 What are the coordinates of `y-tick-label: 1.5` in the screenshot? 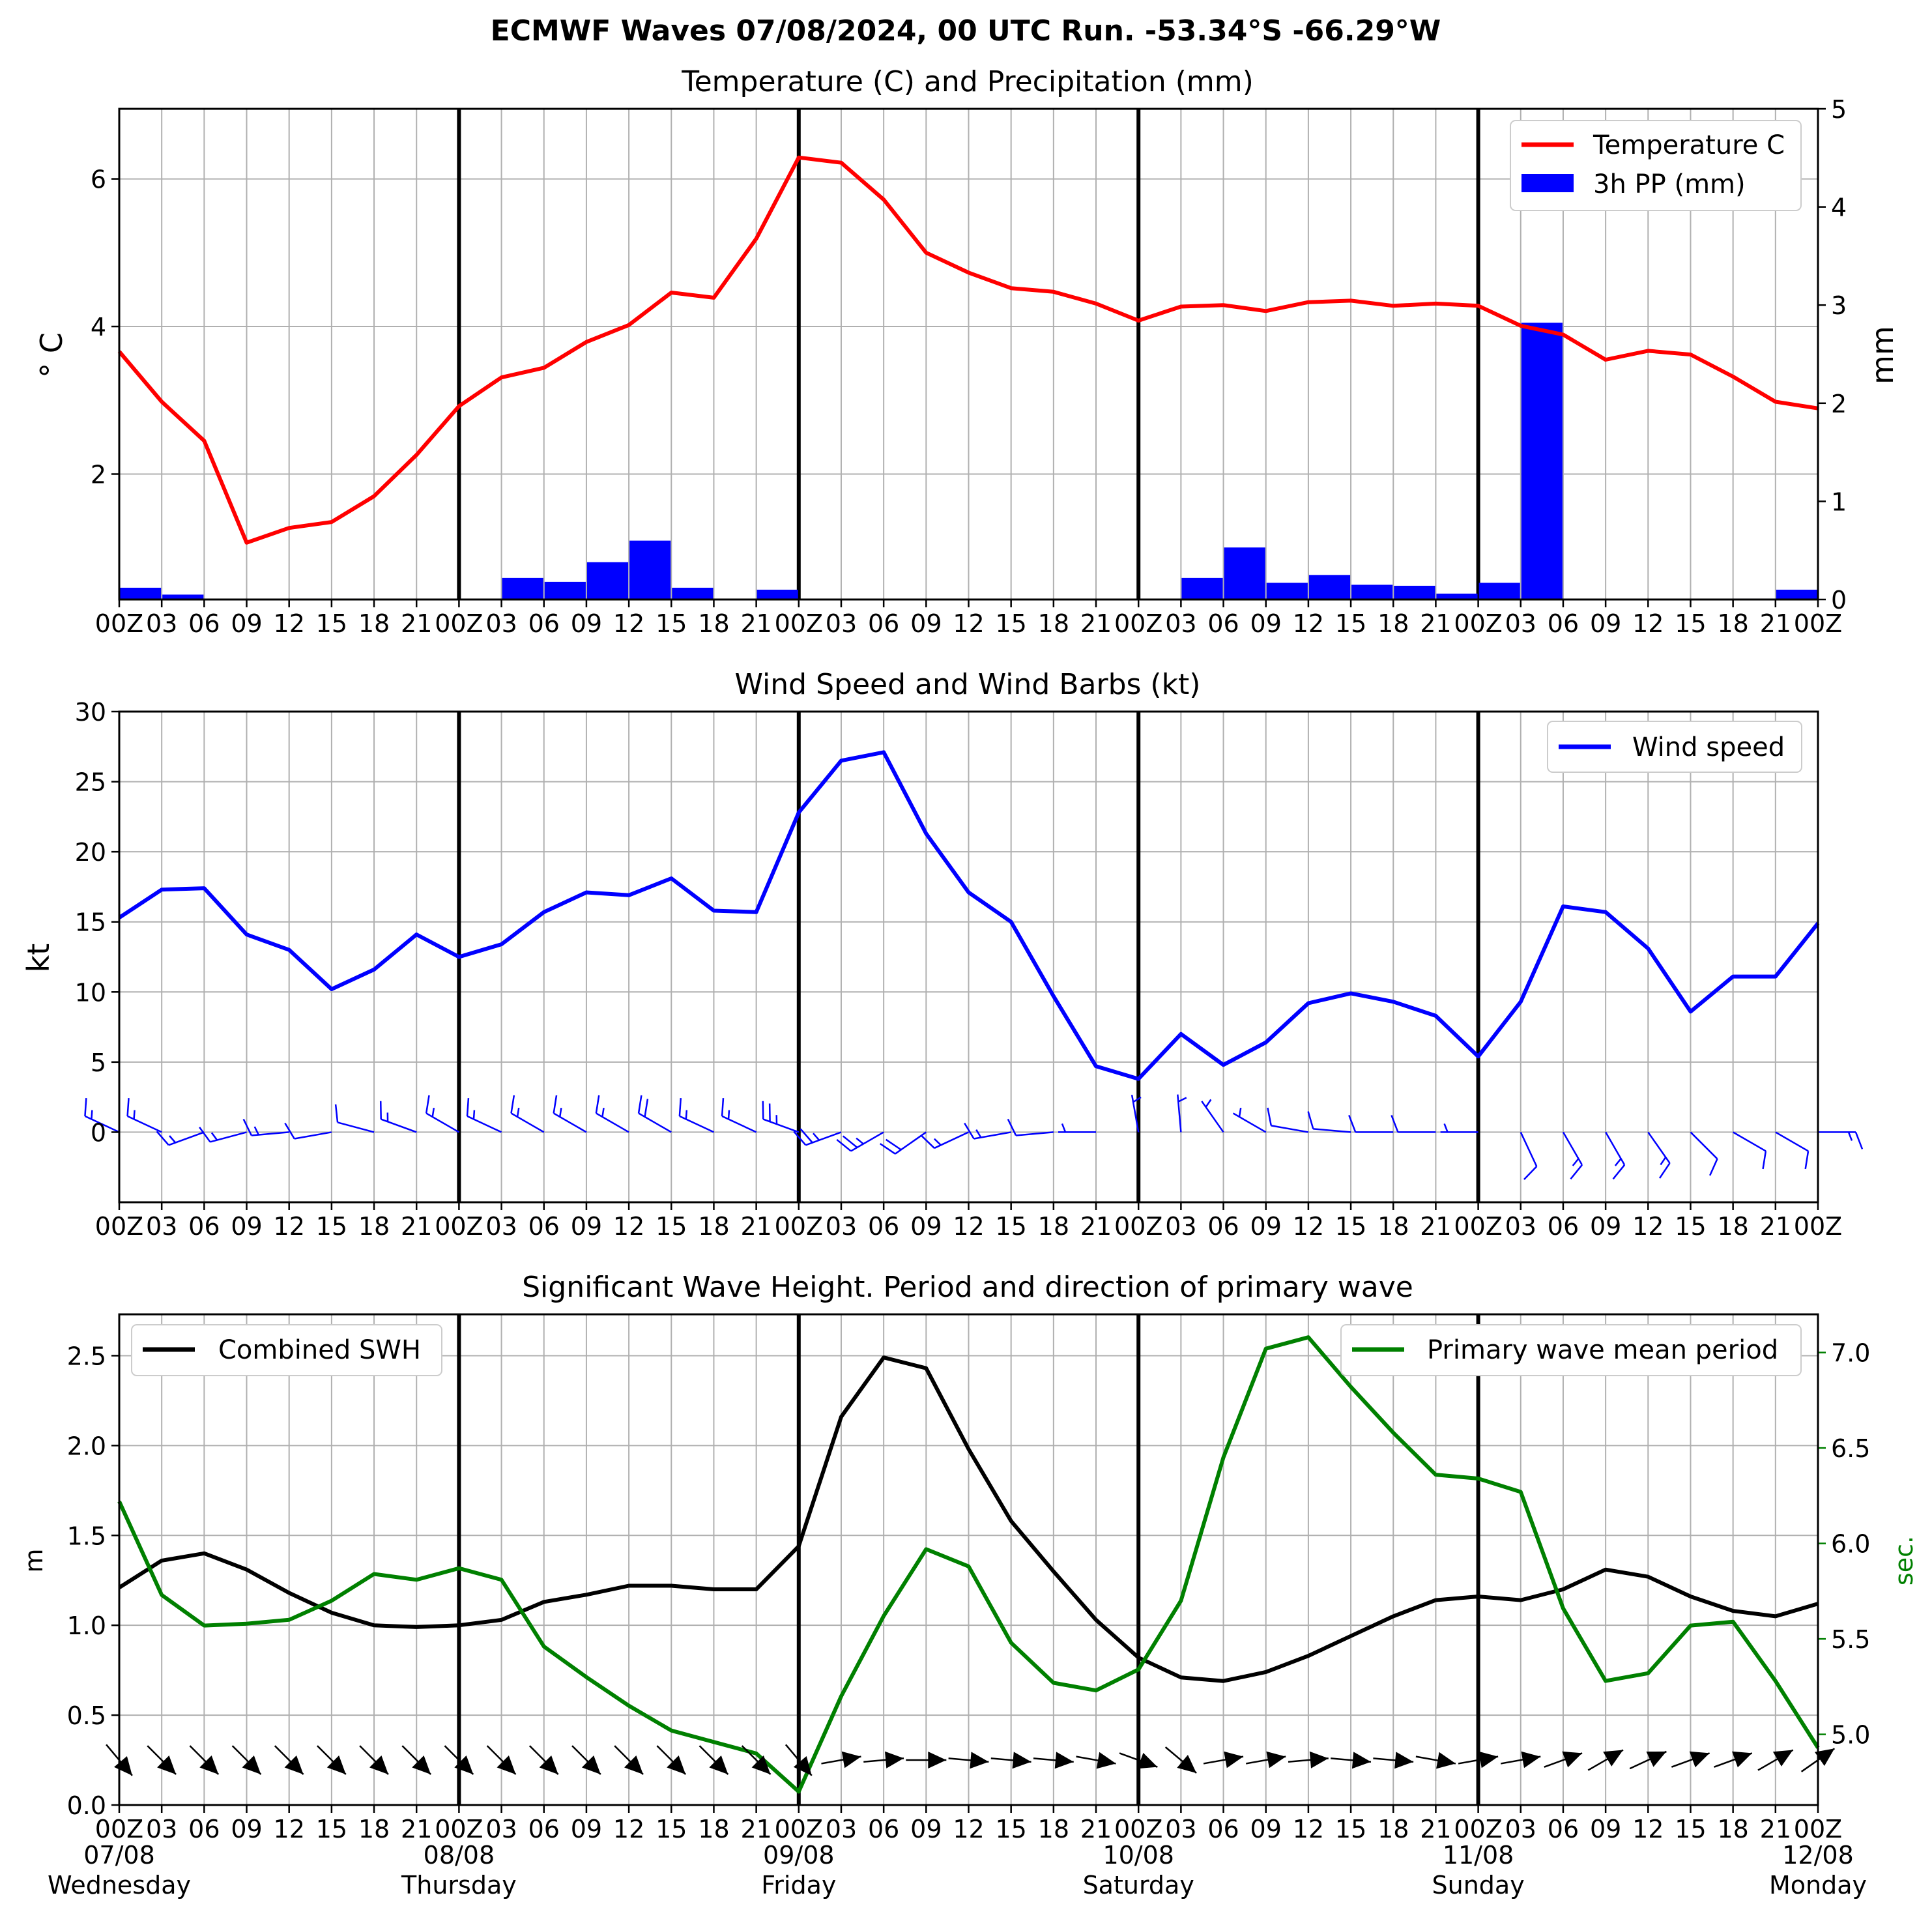 It's located at (86, 1536).